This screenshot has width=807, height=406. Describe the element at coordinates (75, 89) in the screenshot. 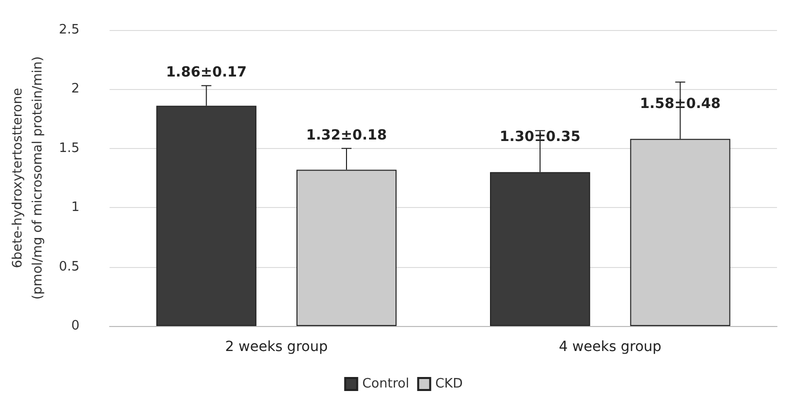

I see `y-tick-label: 2` at that location.